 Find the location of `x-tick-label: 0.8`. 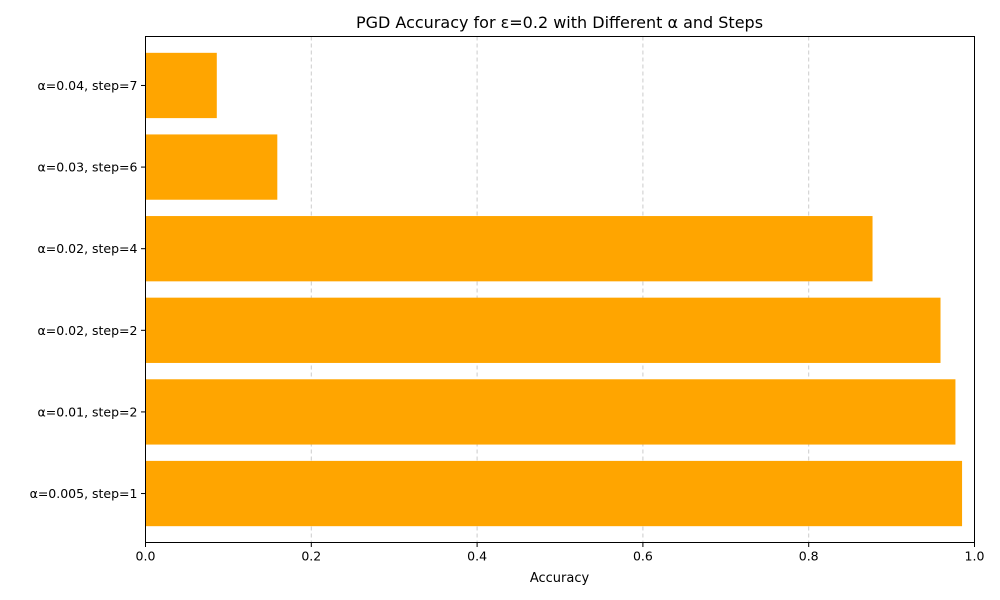

x-tick-label: 0.8 is located at coordinates (809, 556).